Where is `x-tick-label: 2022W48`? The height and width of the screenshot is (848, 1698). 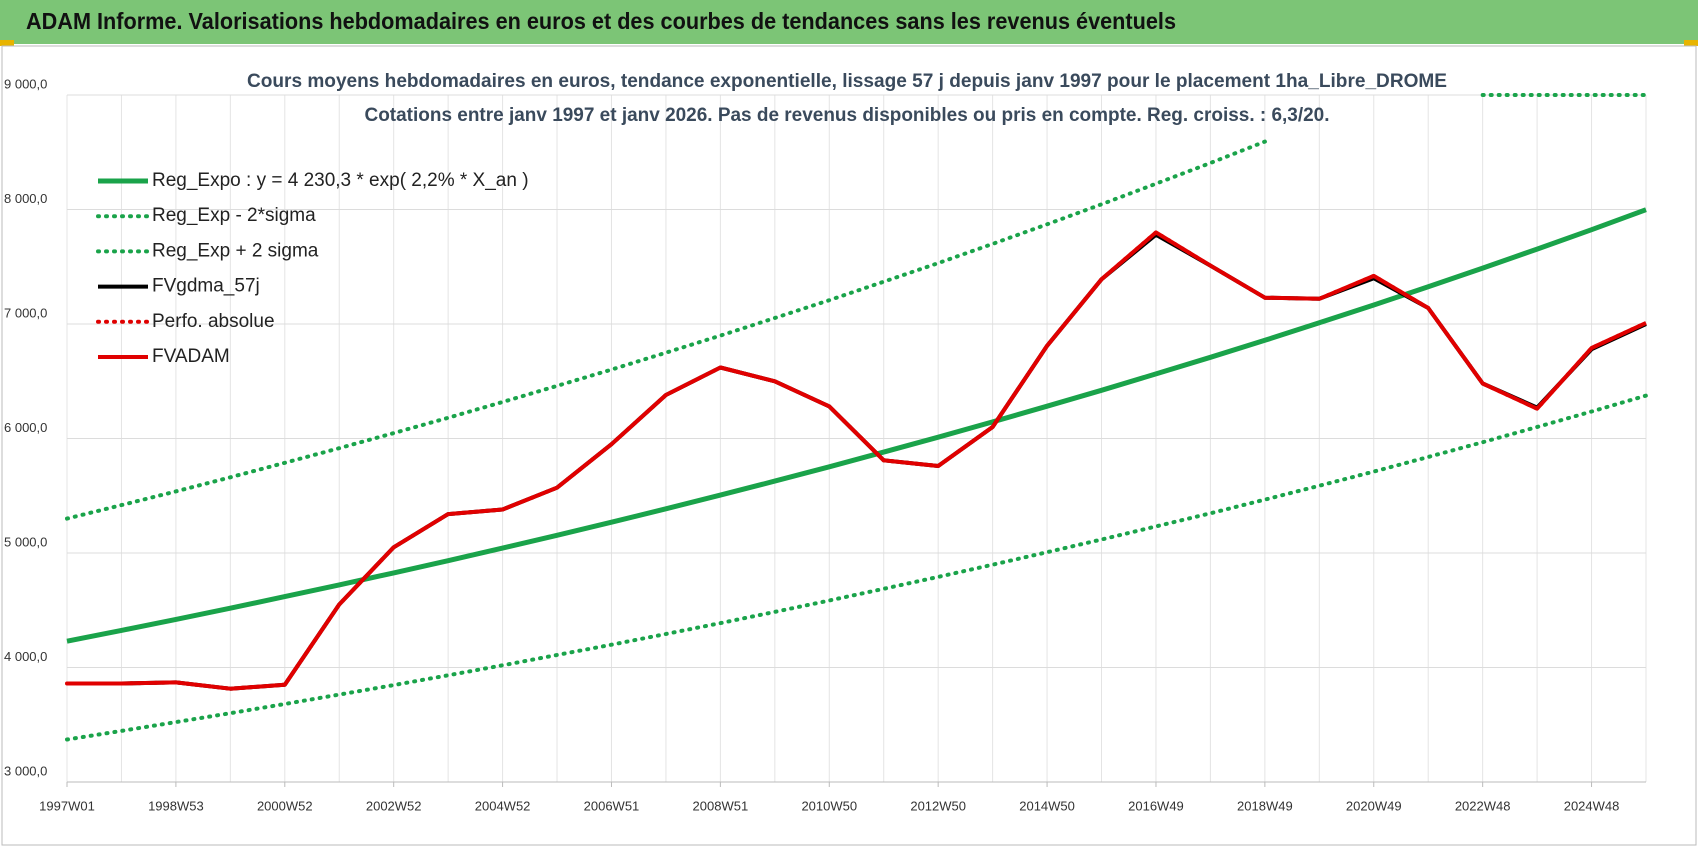
x-tick-label: 2022W48 is located at coordinates (1483, 805).